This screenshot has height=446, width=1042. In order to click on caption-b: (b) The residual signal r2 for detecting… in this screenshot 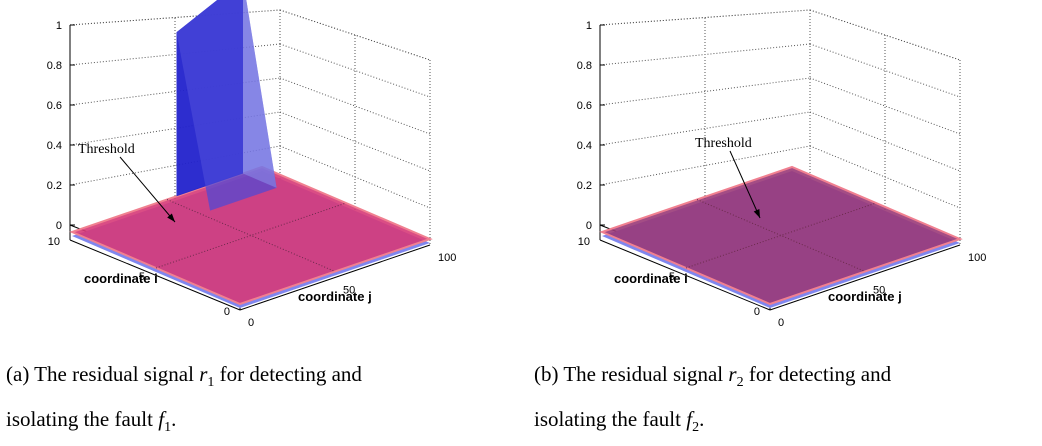, I will do `click(784, 401)`.